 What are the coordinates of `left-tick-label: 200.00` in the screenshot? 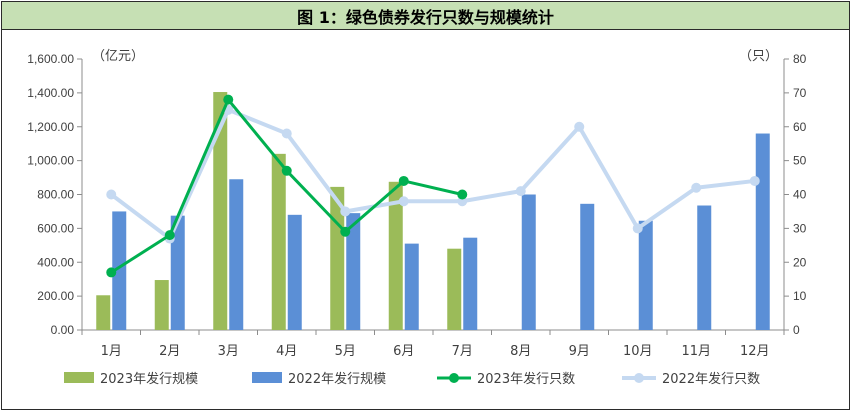 It's located at (55, 296).